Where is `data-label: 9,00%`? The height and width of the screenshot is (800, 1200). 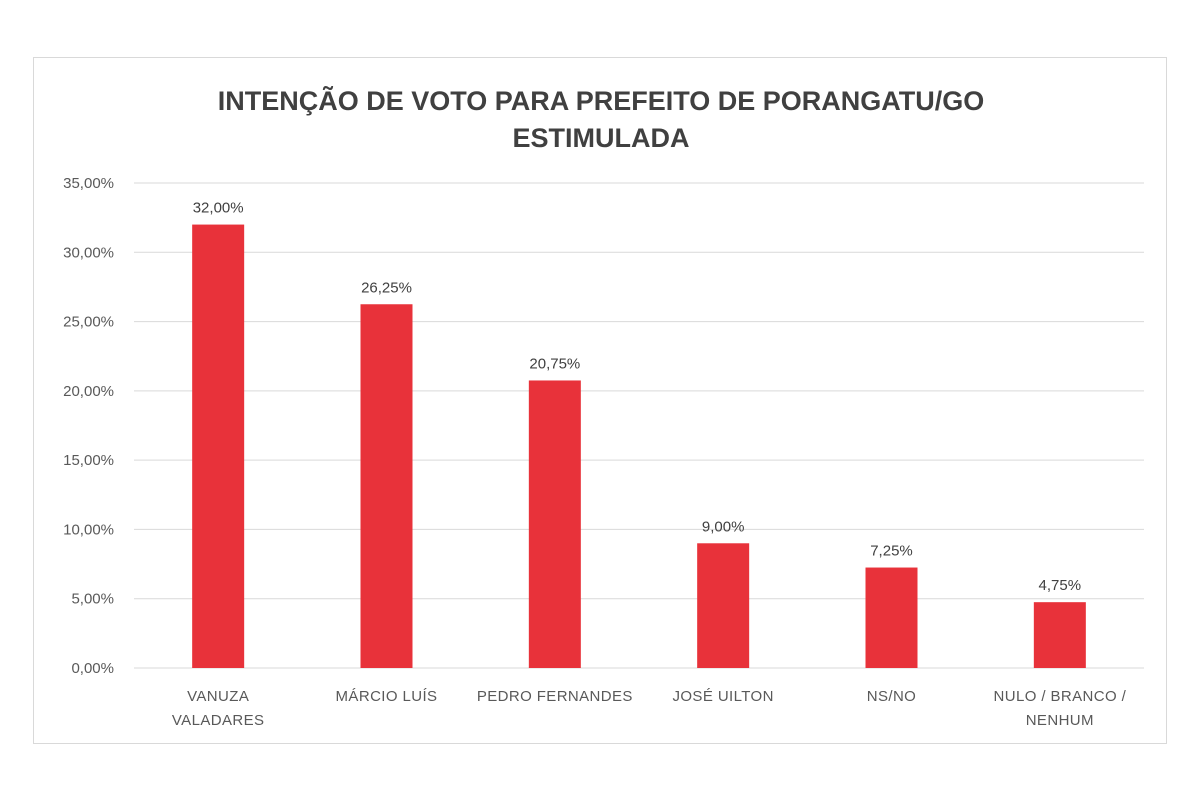
data-label: 9,00% is located at coordinates (723, 526).